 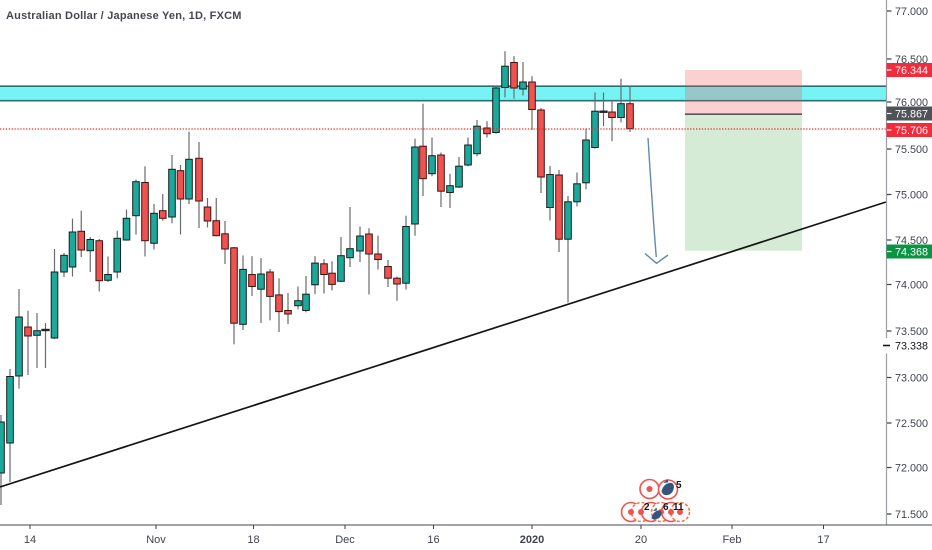 I want to click on svg-text: Dec, so click(x=345, y=540).